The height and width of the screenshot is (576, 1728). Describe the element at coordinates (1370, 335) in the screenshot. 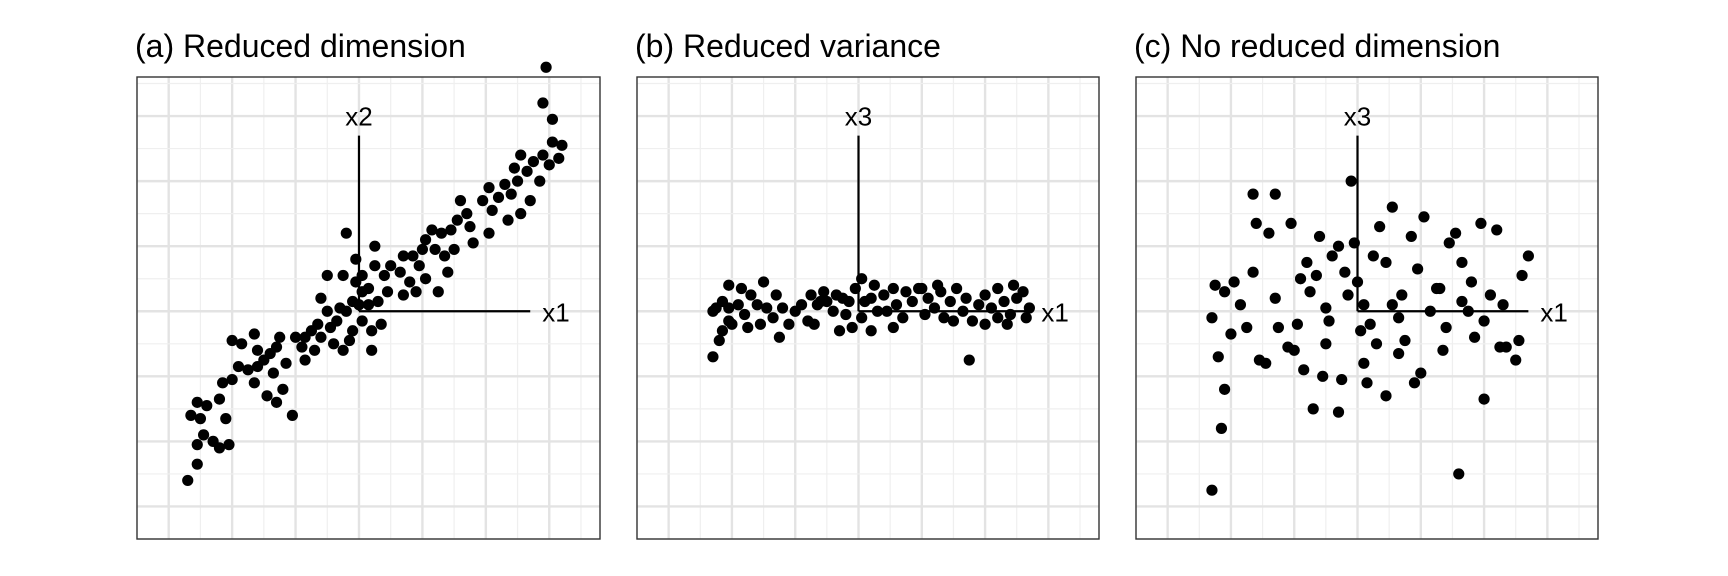

I see `points` at that location.